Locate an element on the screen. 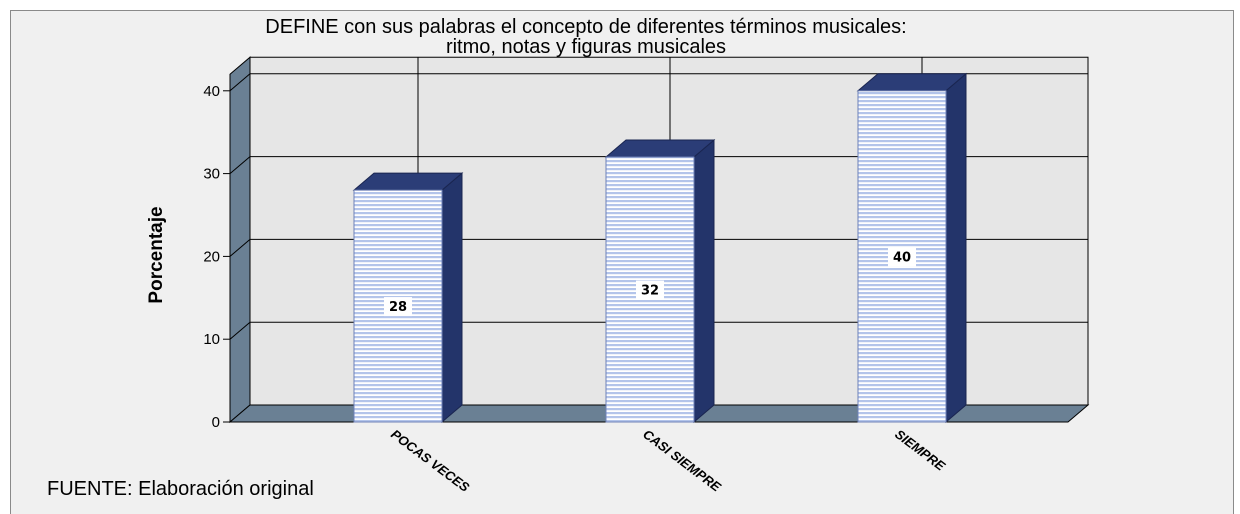 This screenshot has height=514, width=1240. y-axis-label: Porcentaje is located at coordinates (156, 254).